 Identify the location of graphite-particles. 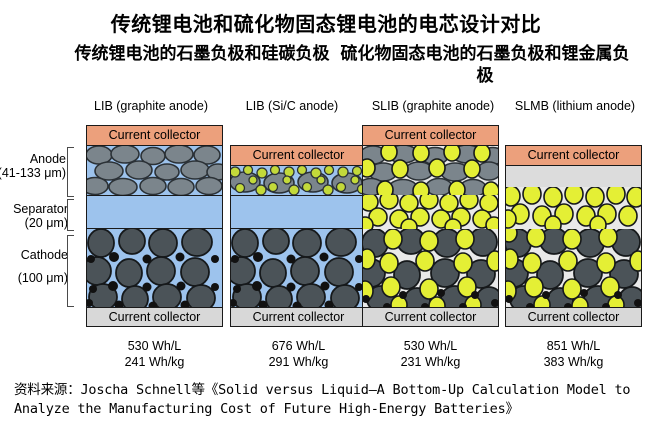
(154, 170).